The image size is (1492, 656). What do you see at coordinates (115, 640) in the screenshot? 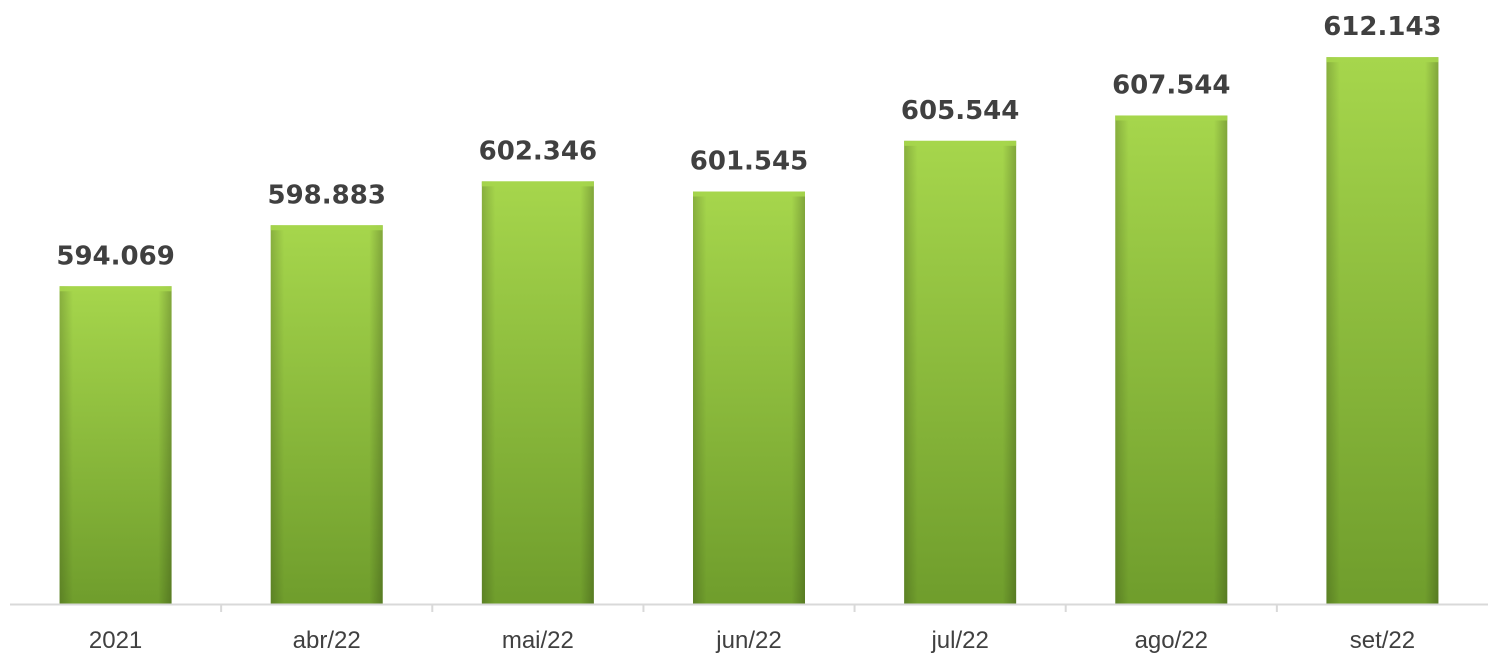
I see `x-tick-label: 2021` at bounding box center [115, 640].